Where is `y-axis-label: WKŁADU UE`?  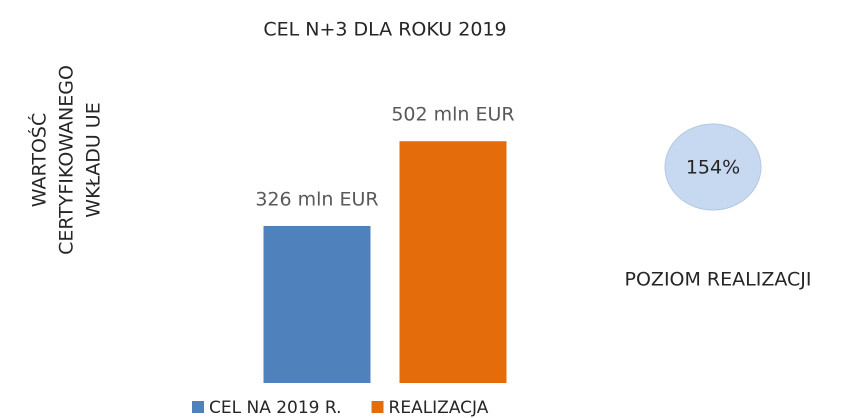
y-axis-label: WKŁADU UE is located at coordinates (94, 159).